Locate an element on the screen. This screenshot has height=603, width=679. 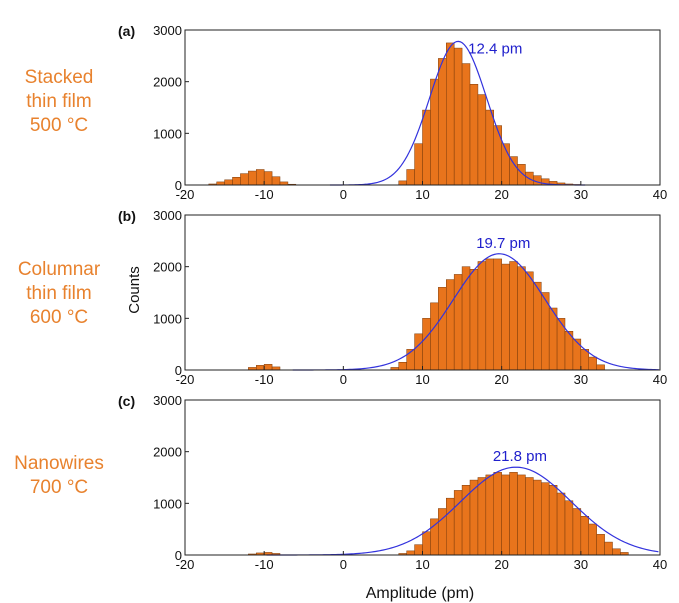
sample-label-columnar-thin-film: Columnar thin film 600 °C is located at coordinates (59, 294).